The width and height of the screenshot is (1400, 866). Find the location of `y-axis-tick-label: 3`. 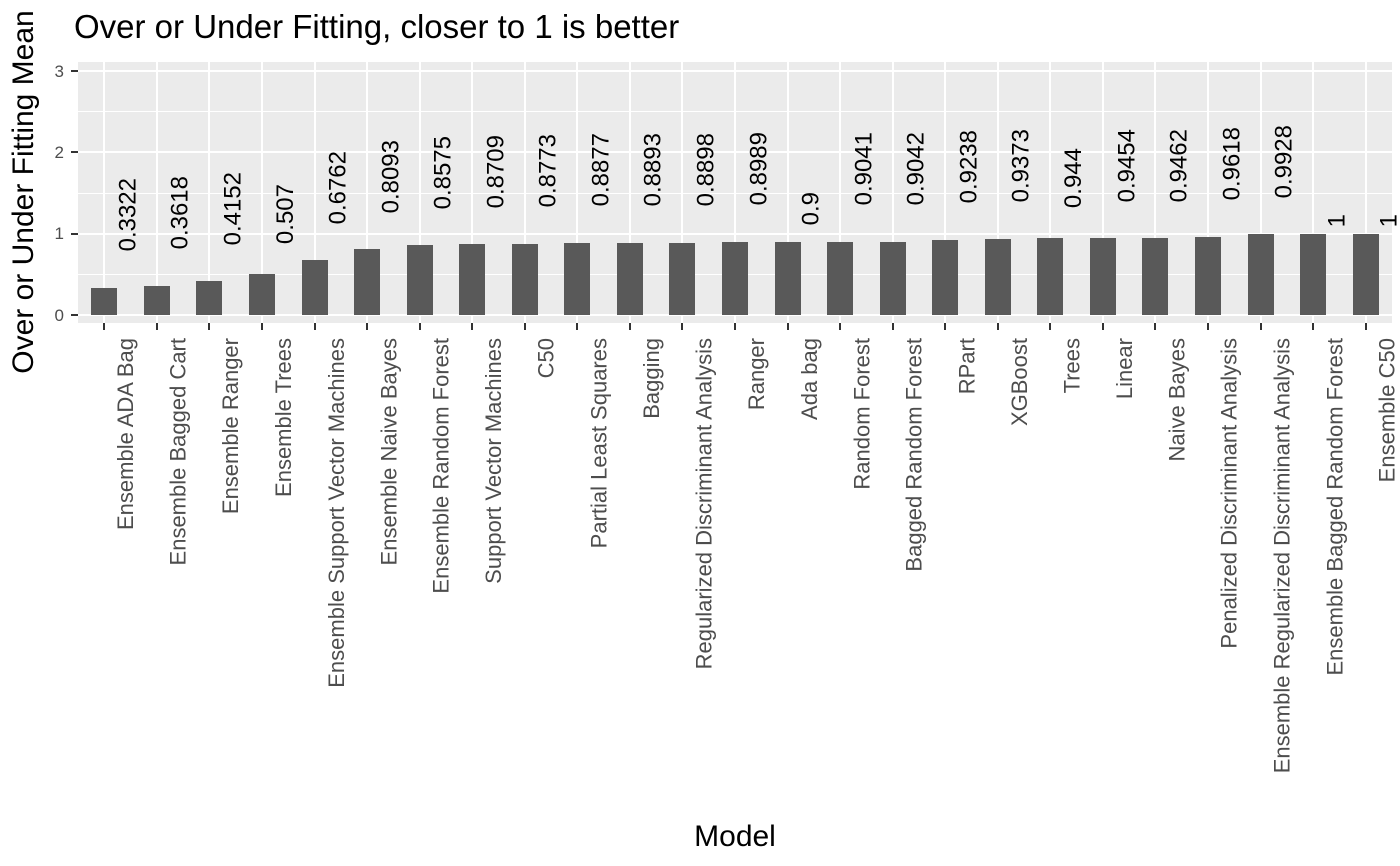

y-axis-tick-label: 3 is located at coordinates (59, 71).